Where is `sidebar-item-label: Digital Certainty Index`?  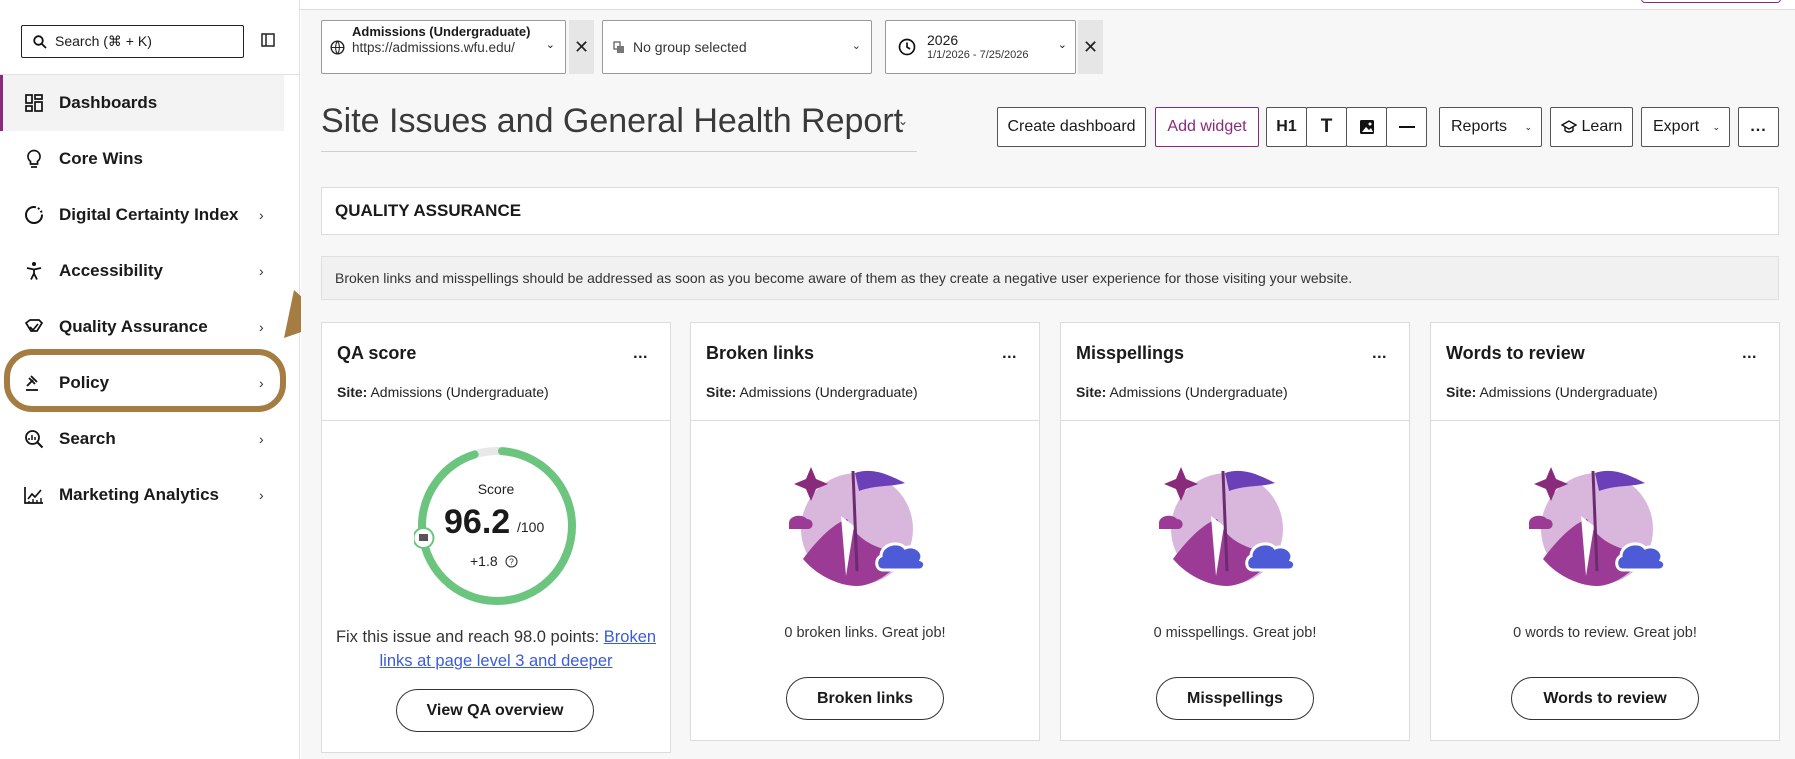 sidebar-item-label: Digital Certainty Index is located at coordinates (149, 214).